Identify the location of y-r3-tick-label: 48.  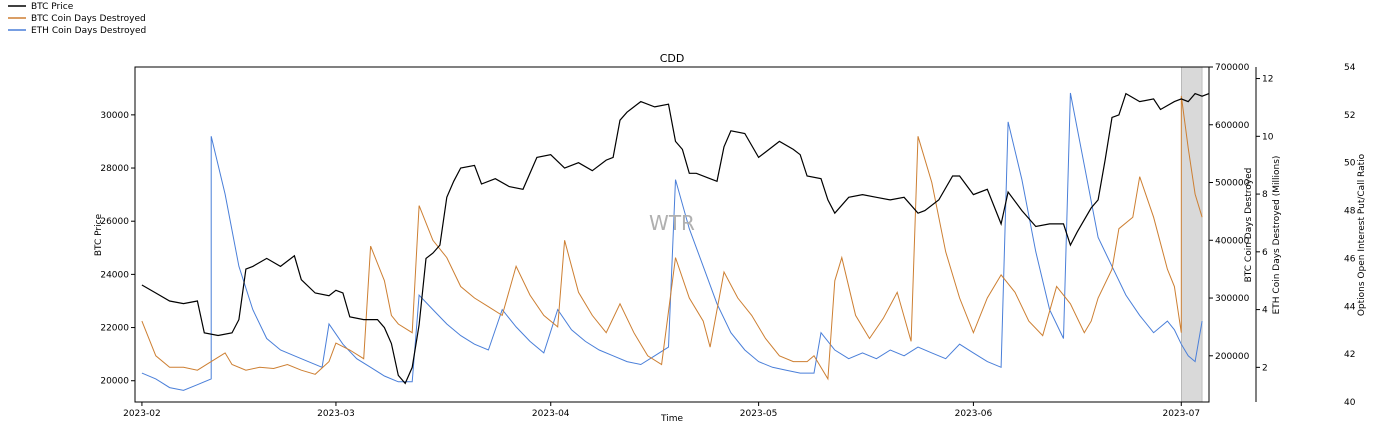
(1350, 212).